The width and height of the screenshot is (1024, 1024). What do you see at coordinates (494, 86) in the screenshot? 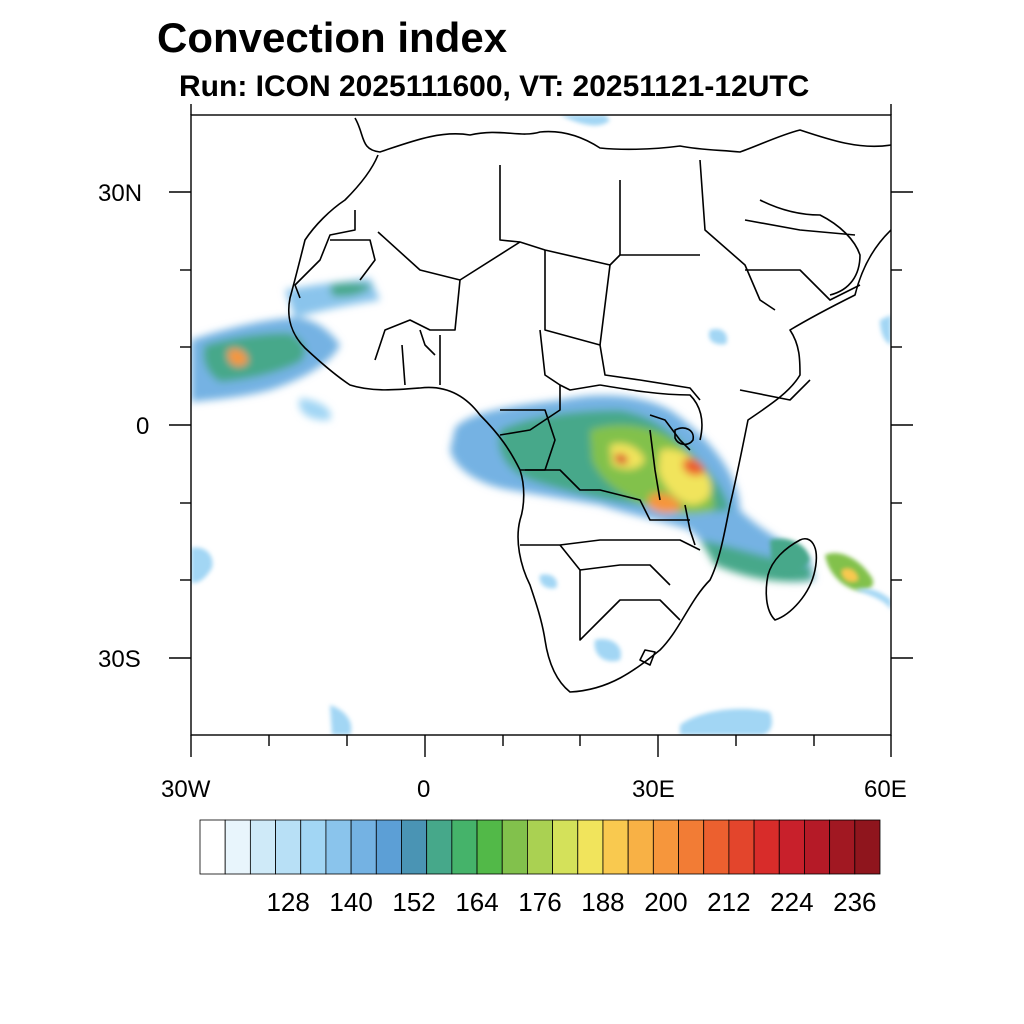
I see `map-subtitle: Run: ICON 2025111600, VT: 20251121-12UTC` at bounding box center [494, 86].